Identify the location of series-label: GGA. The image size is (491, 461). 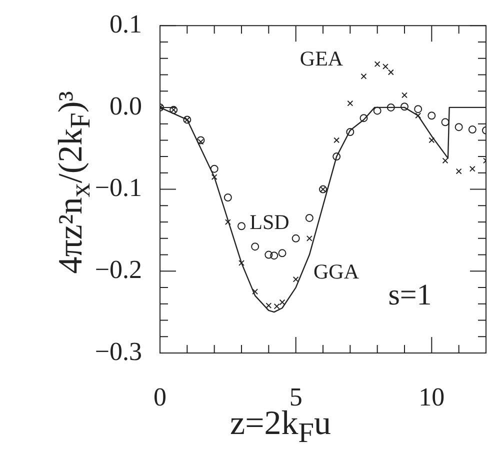
(336, 271).